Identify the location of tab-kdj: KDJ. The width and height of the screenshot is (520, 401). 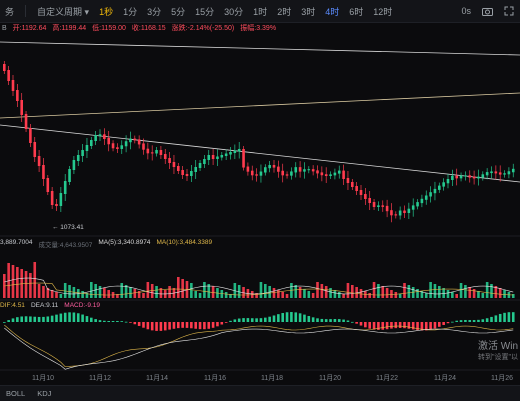
(44, 393).